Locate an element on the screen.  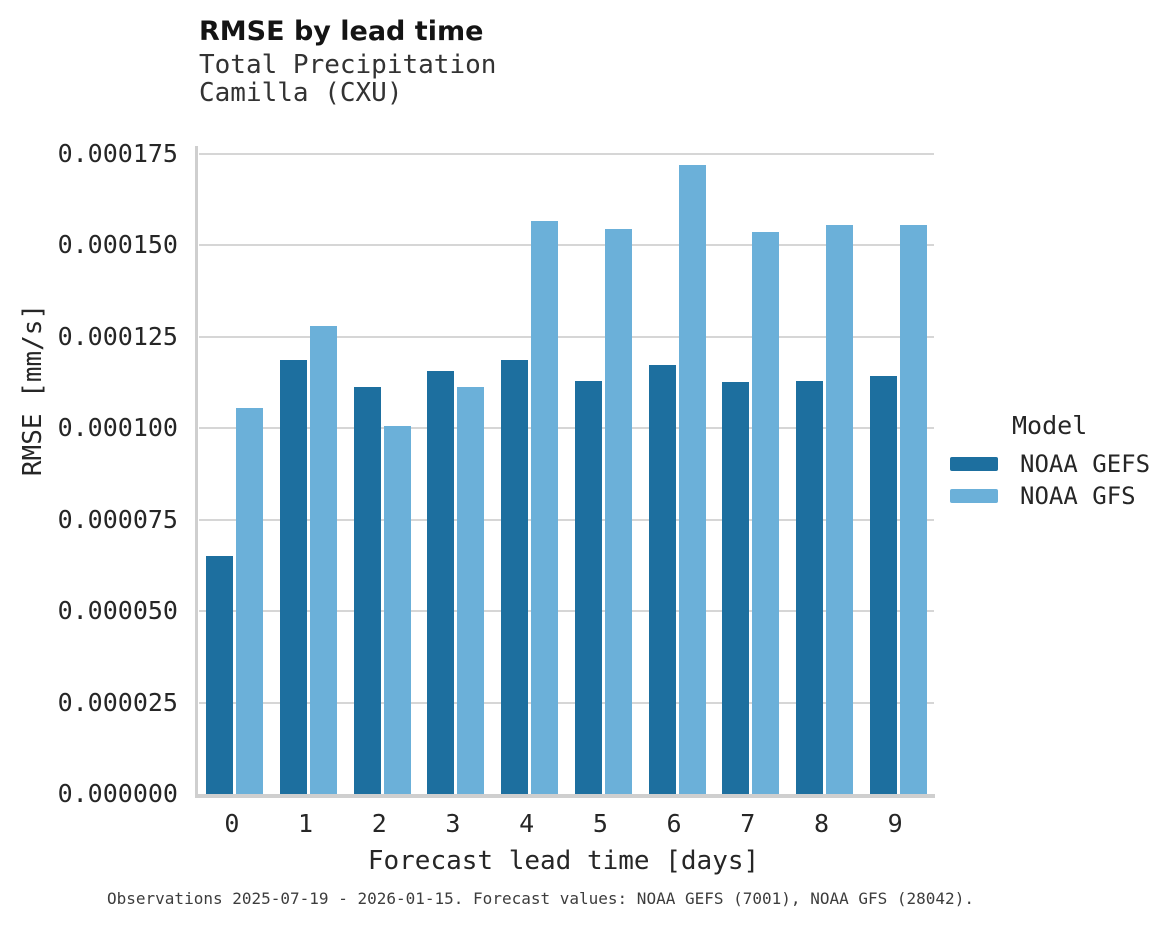
legend-rows: NOAA GEFS NOAA GFS is located at coordinates (1050, 480).